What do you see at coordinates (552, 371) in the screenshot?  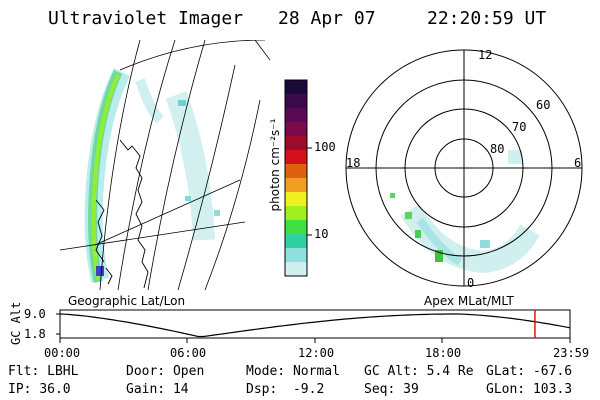 I see `status-glat-value: -67.6` at bounding box center [552, 371].